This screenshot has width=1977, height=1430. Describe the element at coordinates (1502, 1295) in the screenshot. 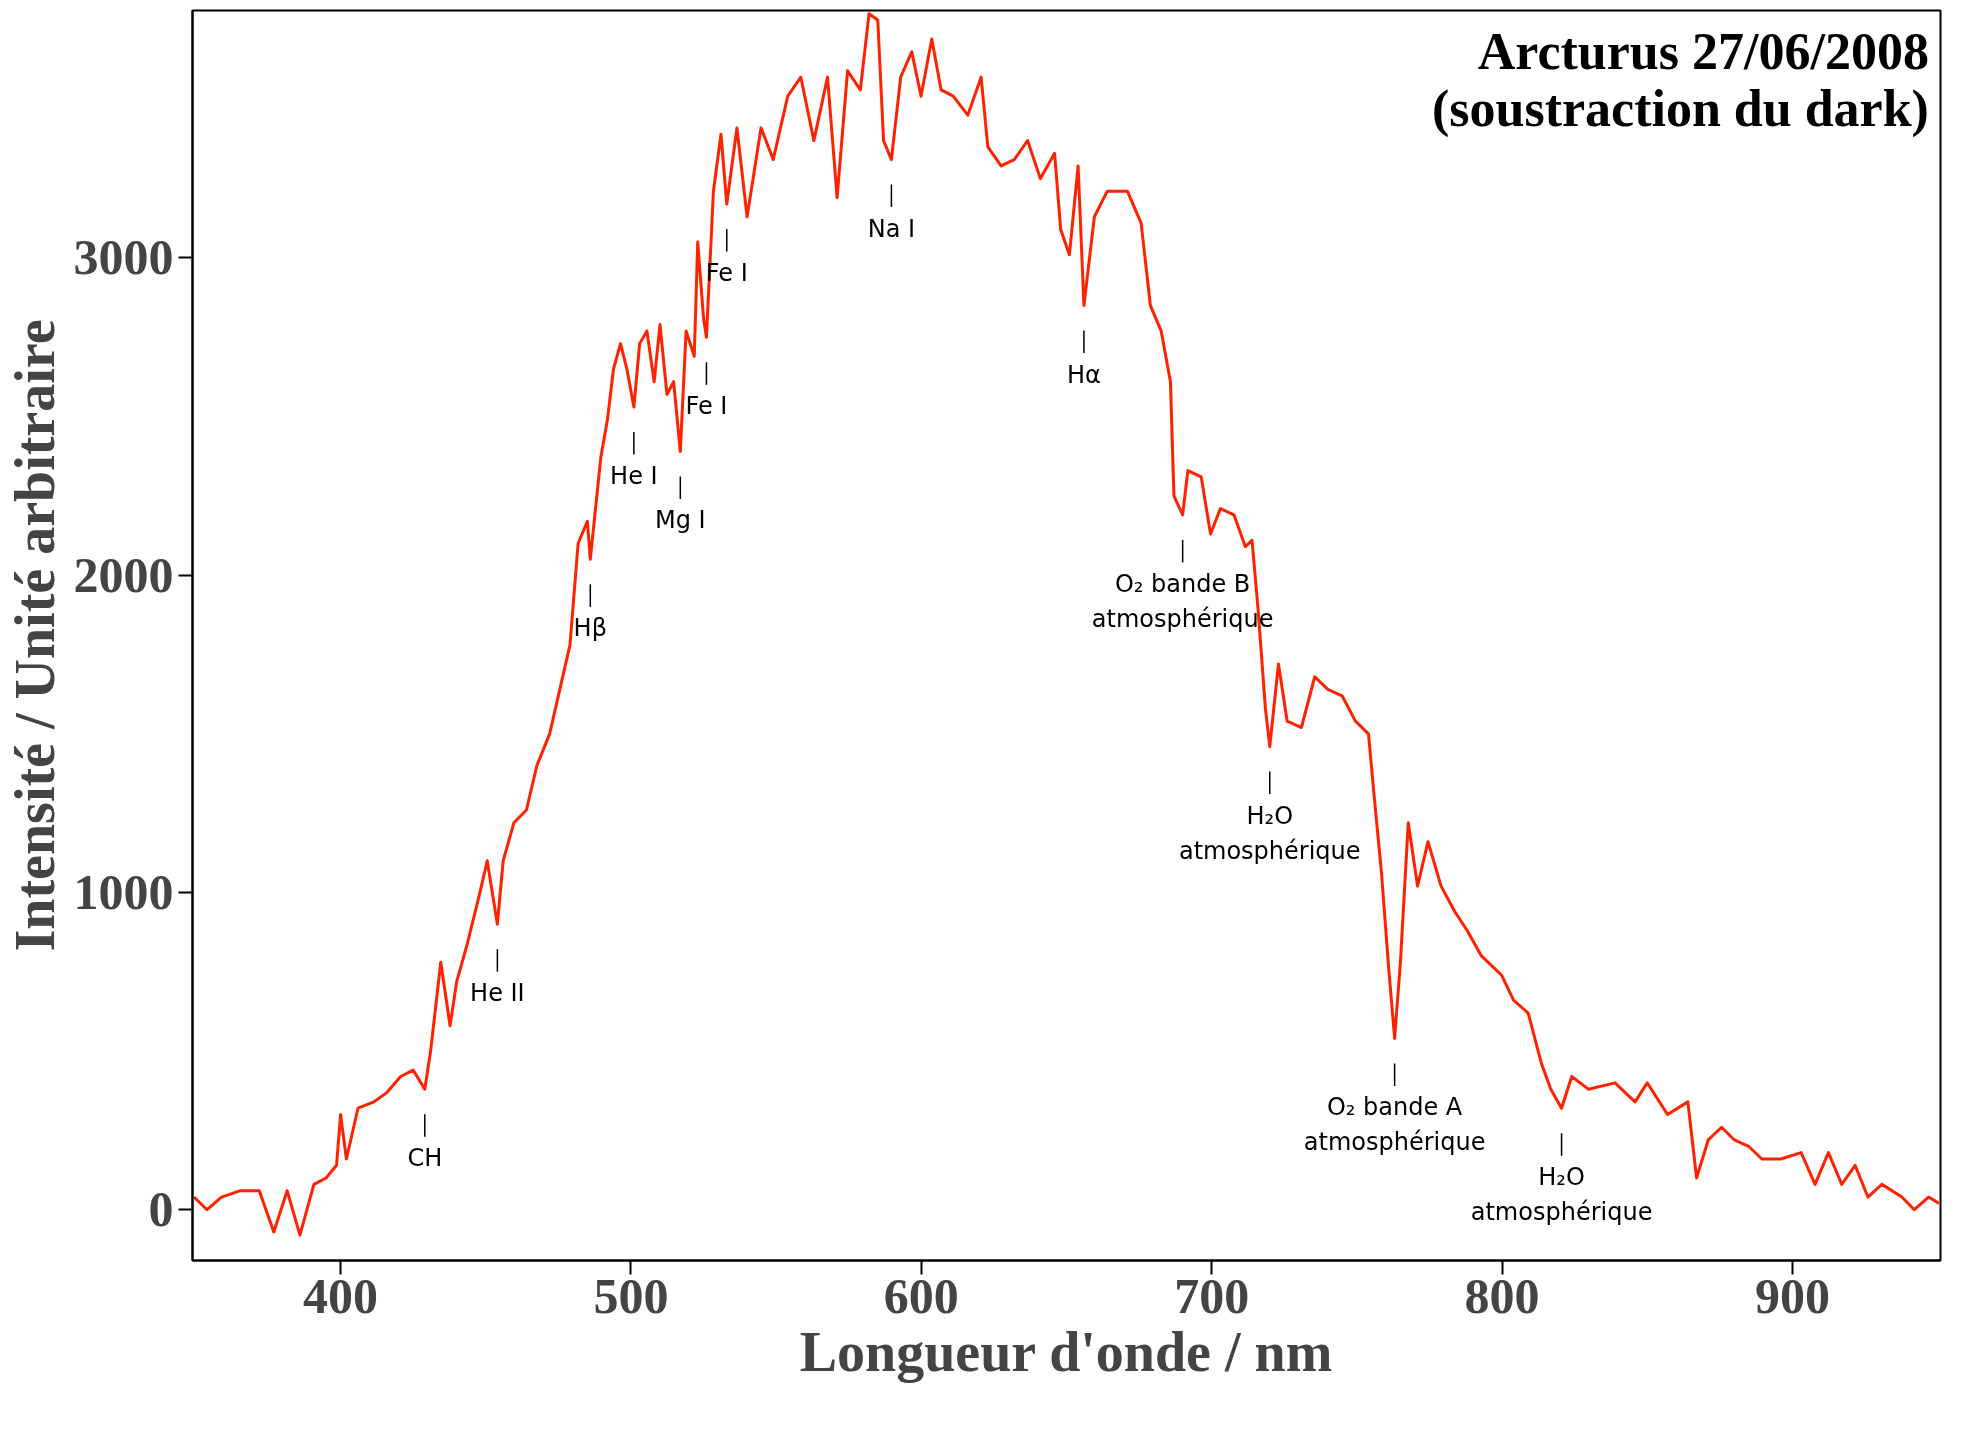

I see `x-tick-label: 800` at that location.